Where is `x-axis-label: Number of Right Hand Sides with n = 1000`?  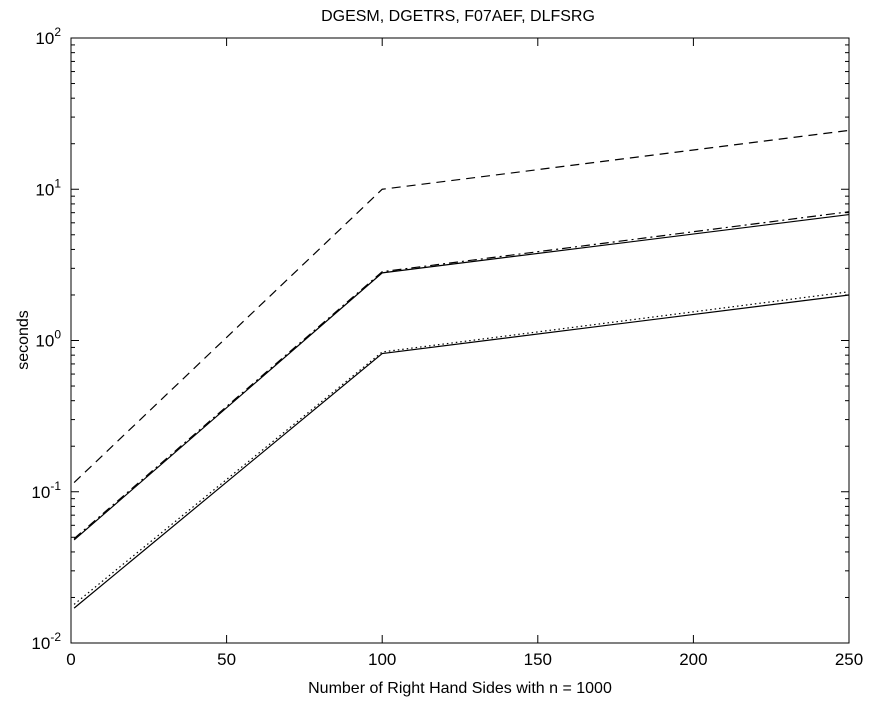 x-axis-label: Number of Right Hand Sides with n = 1000 is located at coordinates (460, 688).